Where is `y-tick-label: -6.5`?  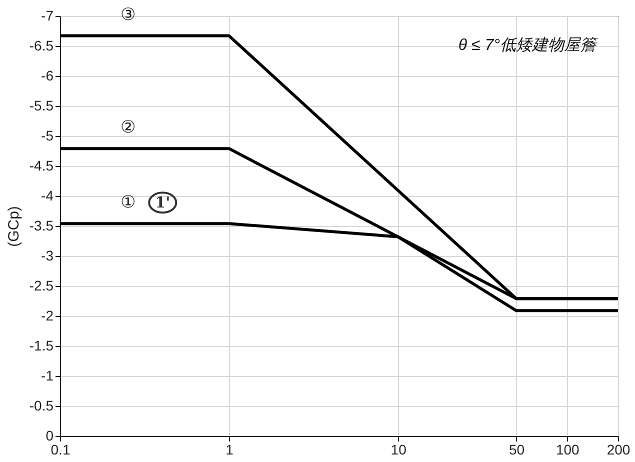 y-tick-label: -6.5 is located at coordinates (41, 46).